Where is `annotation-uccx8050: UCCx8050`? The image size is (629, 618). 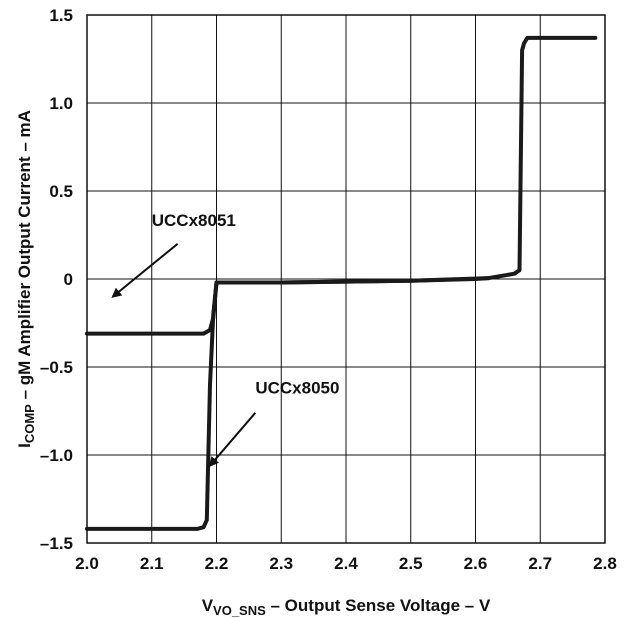
annotation-uccx8050: UCCx8050 is located at coordinates (273, 423).